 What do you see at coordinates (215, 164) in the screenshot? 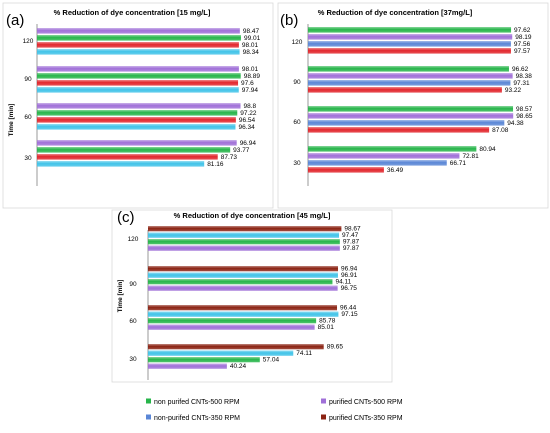
I see `data-label: 81.16` at bounding box center [215, 164].